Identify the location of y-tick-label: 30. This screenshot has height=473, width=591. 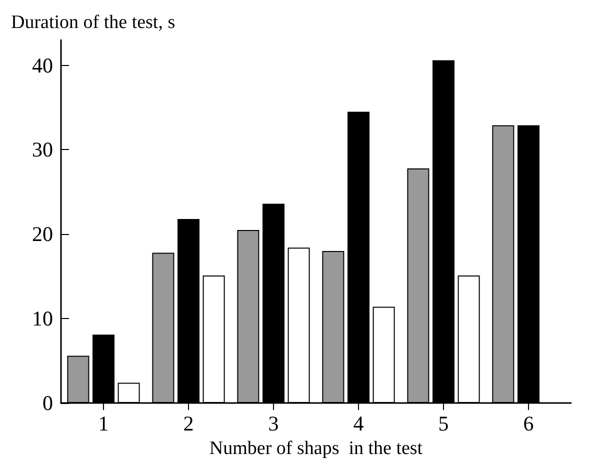
(42, 150).